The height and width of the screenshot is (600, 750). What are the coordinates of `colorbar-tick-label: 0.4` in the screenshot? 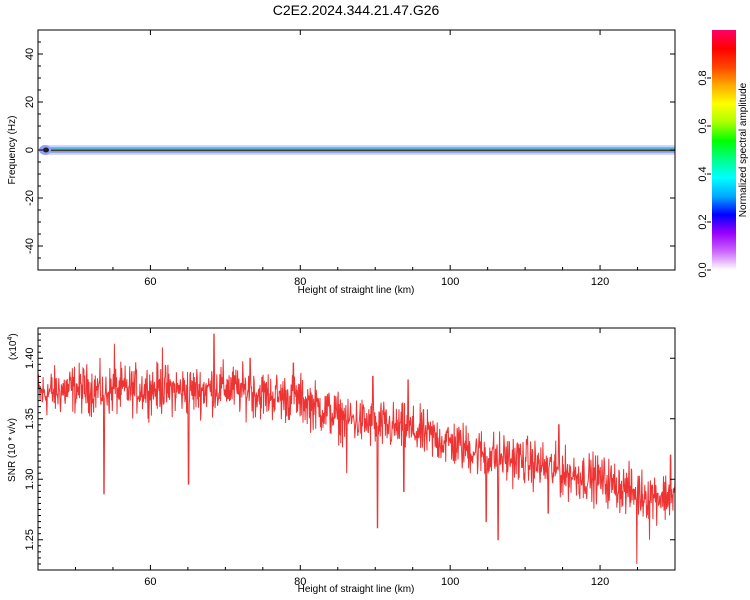 It's located at (703, 173).